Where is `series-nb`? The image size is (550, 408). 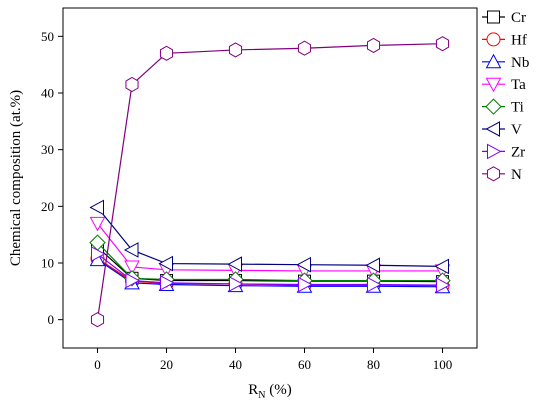
series-nb is located at coordinates (270, 272).